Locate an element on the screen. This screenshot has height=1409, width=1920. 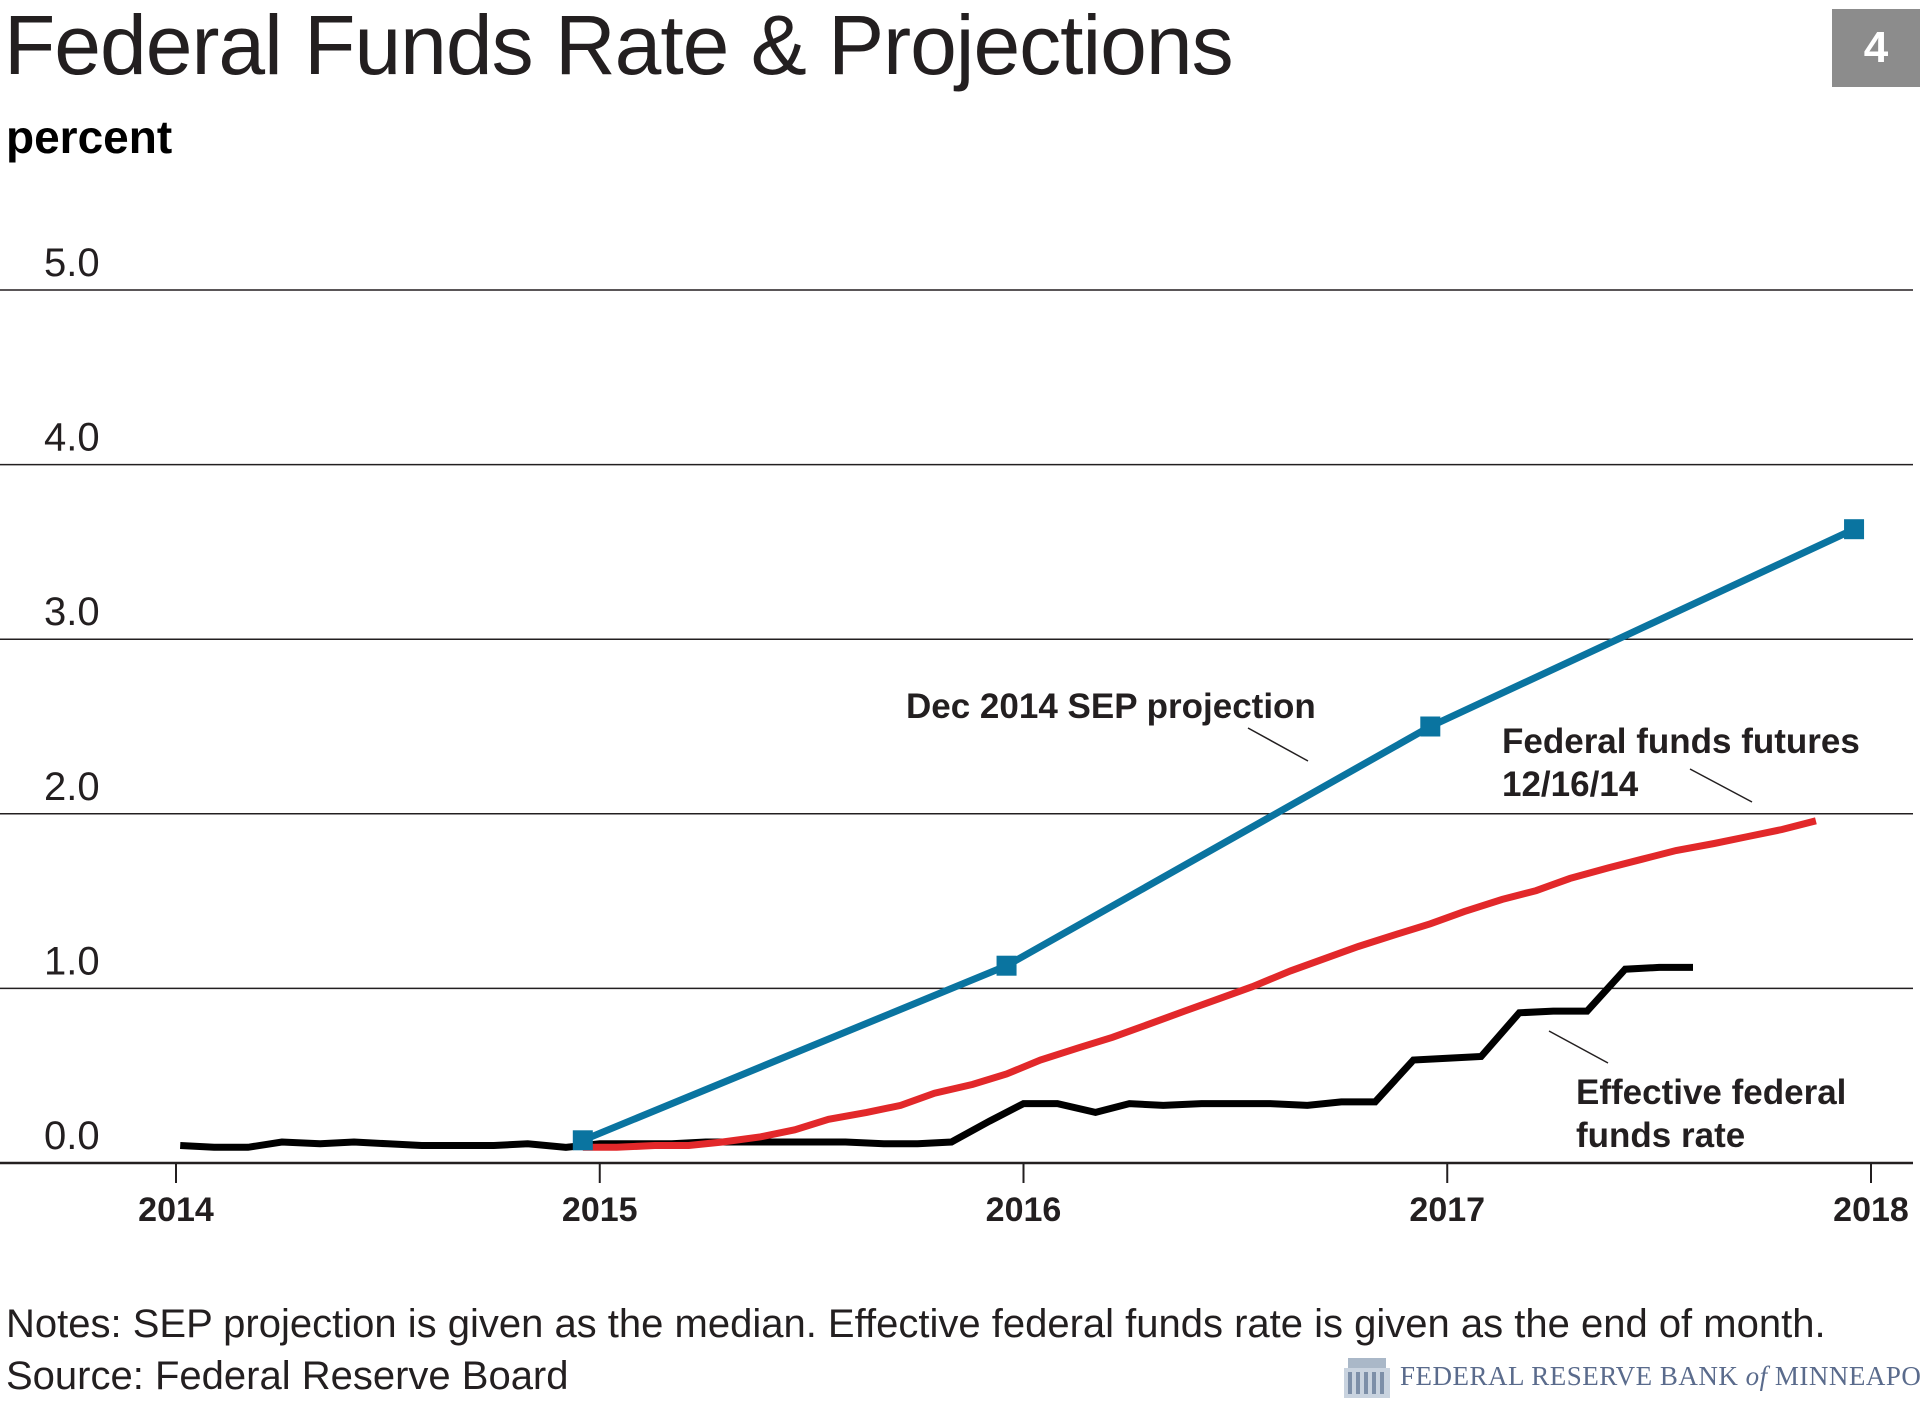
x-tick-label: 2018 is located at coordinates (1871, 1210).